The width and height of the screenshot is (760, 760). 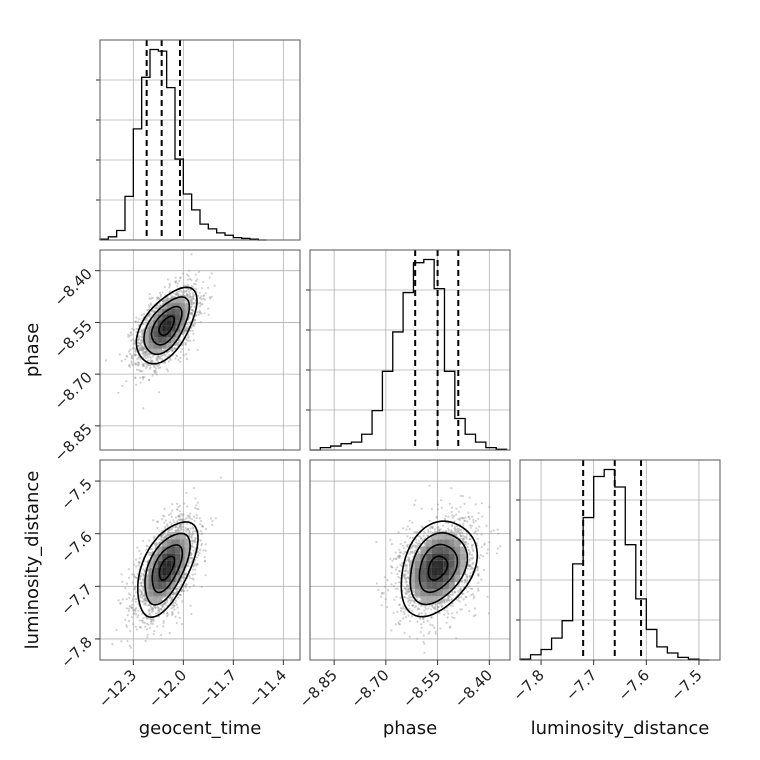 I want to click on x-tick-label: −7.8, so click(x=528, y=685).